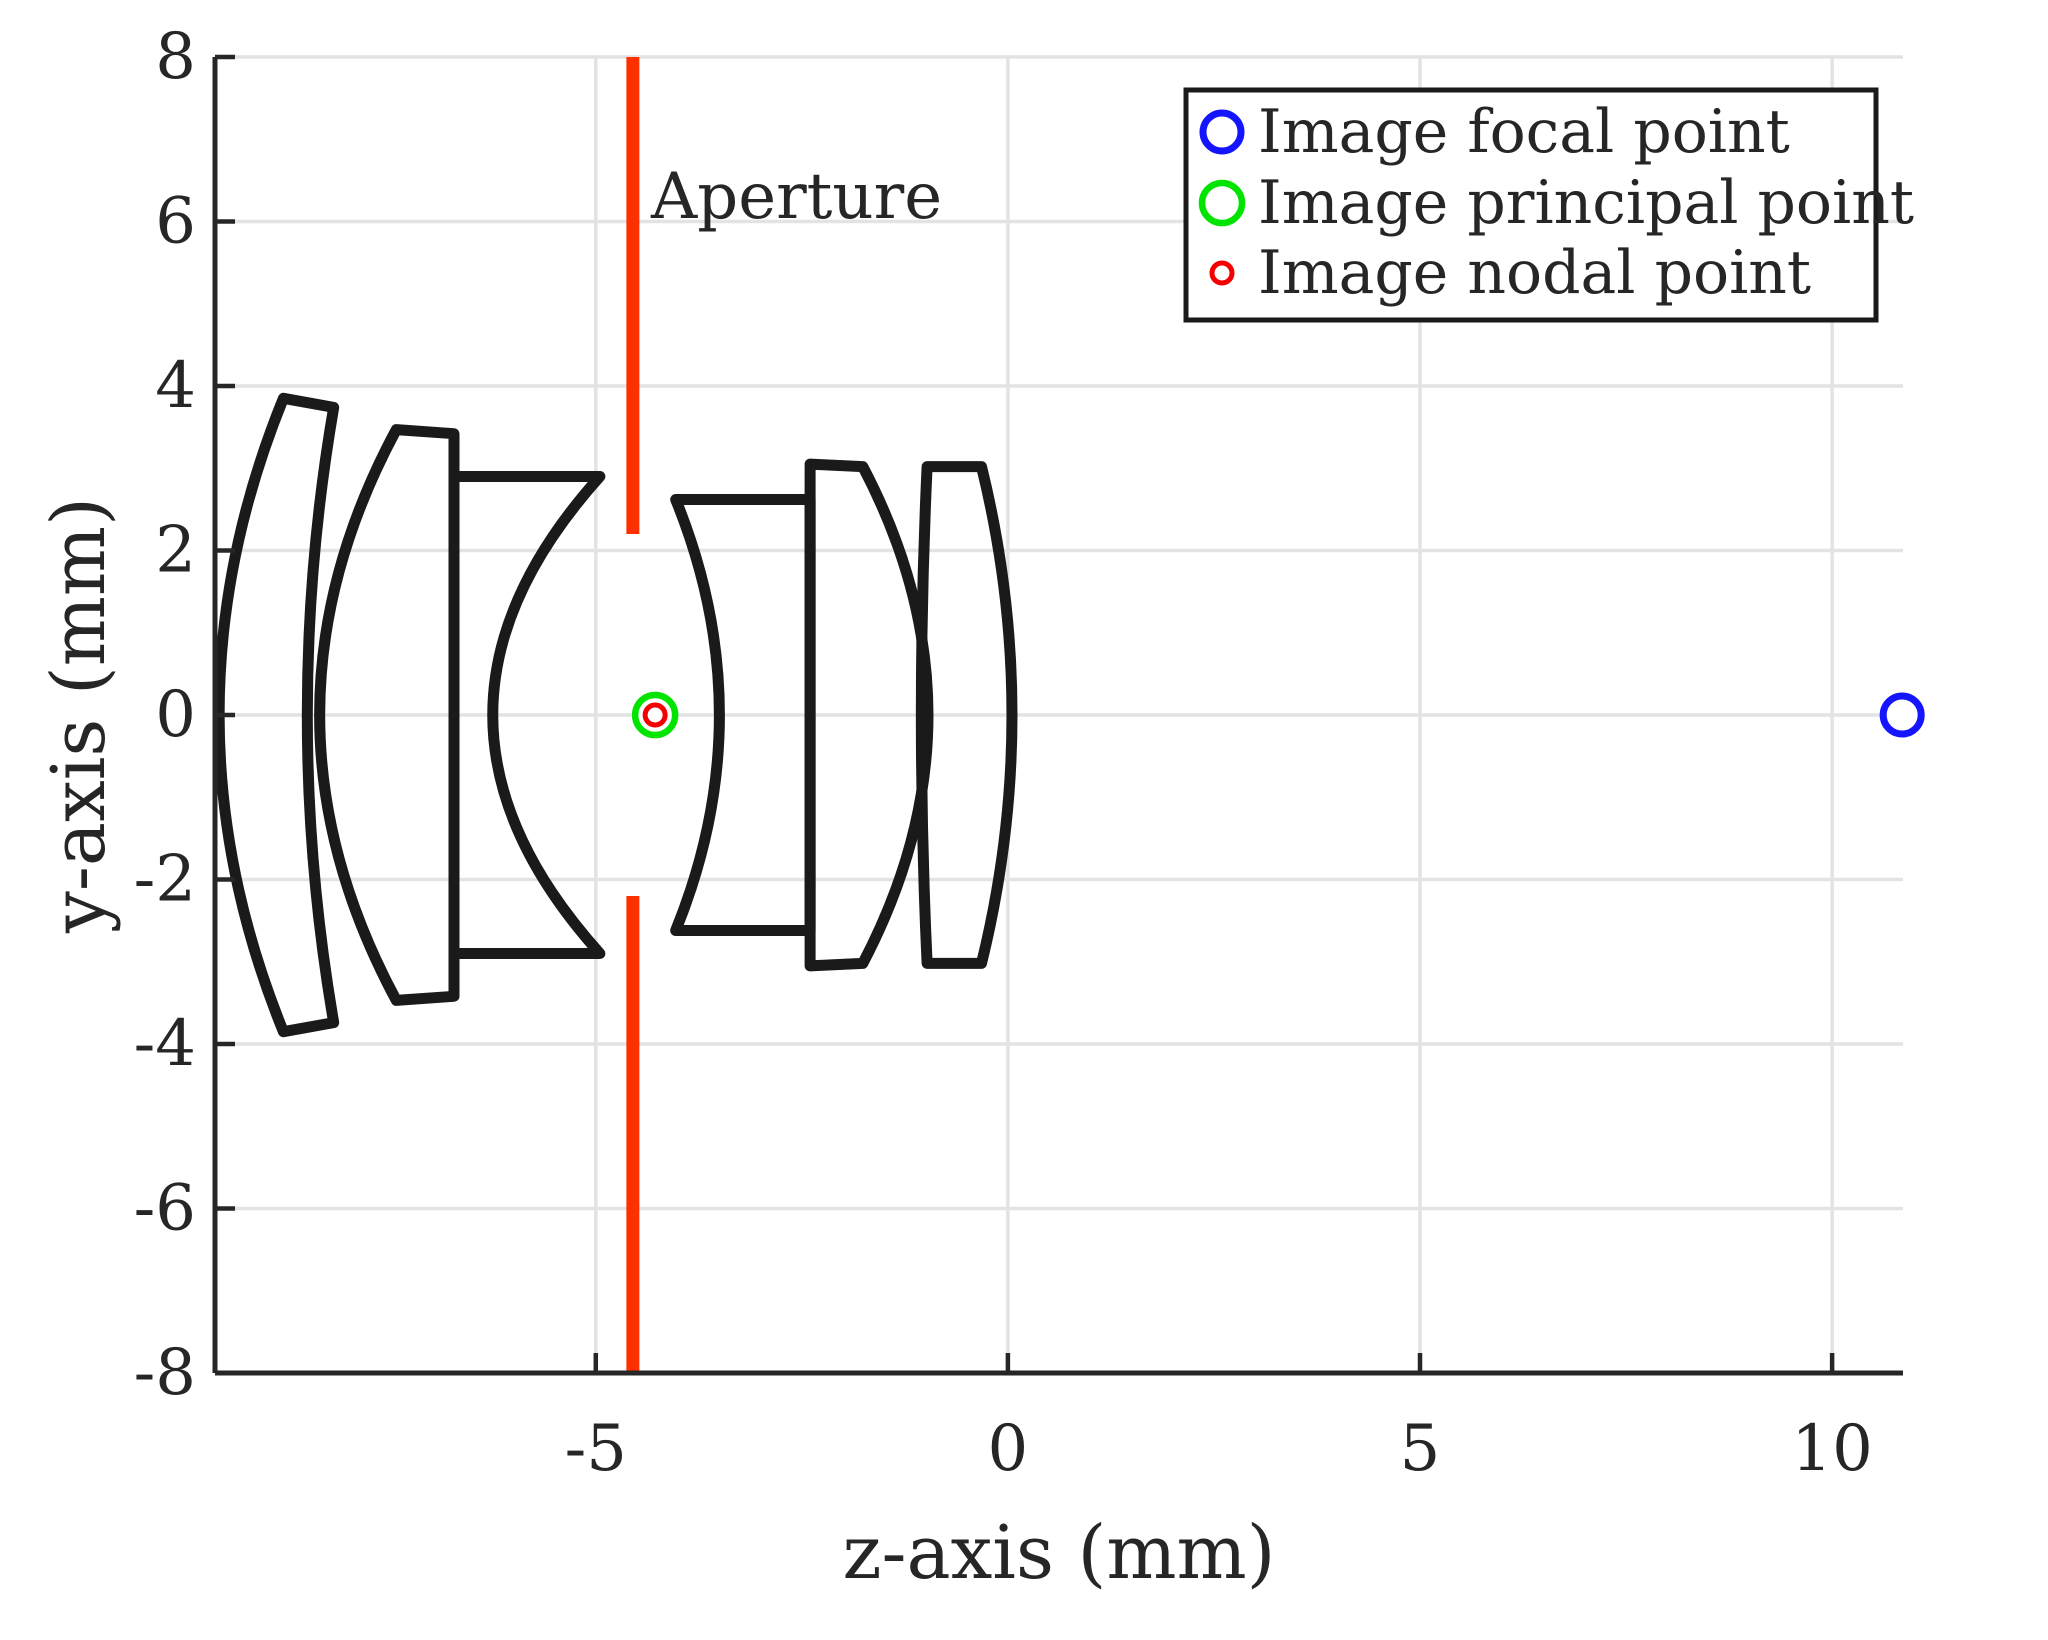 The image size is (2048, 1640). I want to click on y-axis-label: y-axis (mm), so click(79, 715).